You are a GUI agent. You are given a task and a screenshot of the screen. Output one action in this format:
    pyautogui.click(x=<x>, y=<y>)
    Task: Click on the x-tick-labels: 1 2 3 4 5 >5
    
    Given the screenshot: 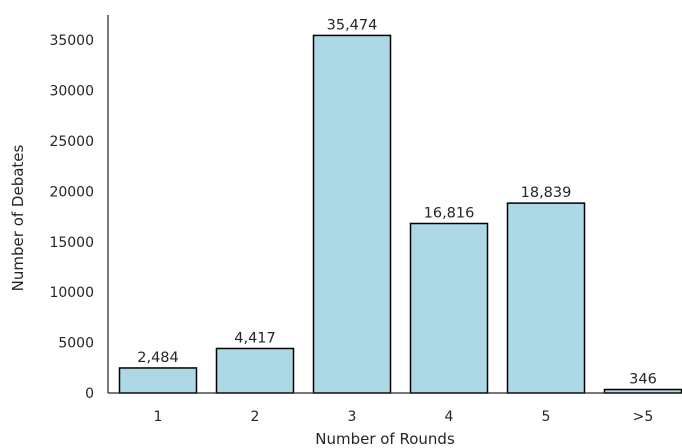 What is the action you would take?
    pyautogui.click(x=404, y=417)
    